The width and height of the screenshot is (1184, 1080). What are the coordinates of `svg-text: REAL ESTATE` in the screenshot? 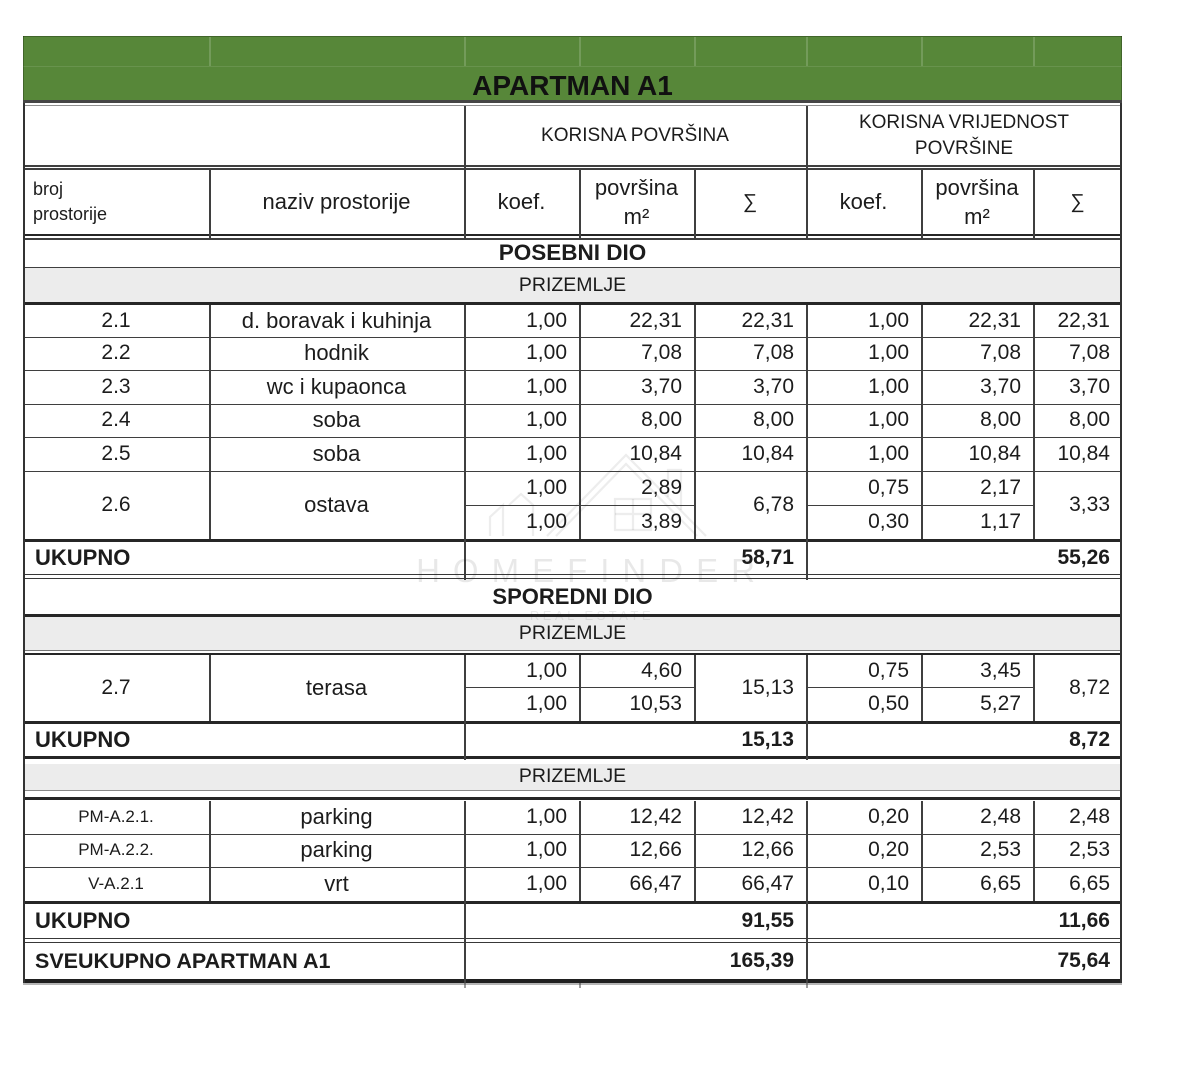 It's located at (592, 615).